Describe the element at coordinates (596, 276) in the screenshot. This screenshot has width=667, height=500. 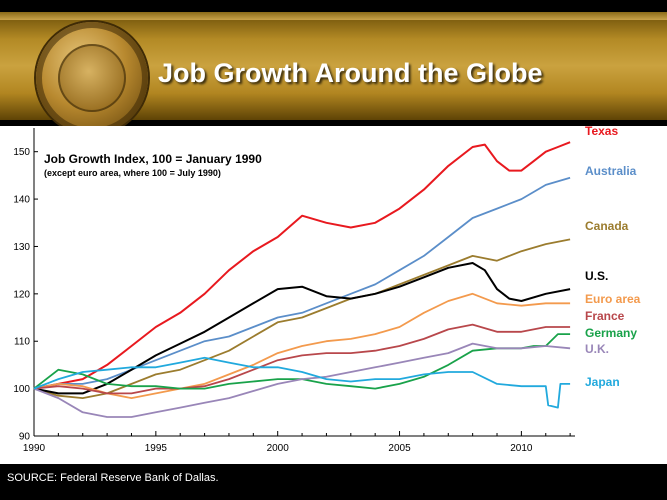
I see `series-label-u-s: U.S.` at that location.